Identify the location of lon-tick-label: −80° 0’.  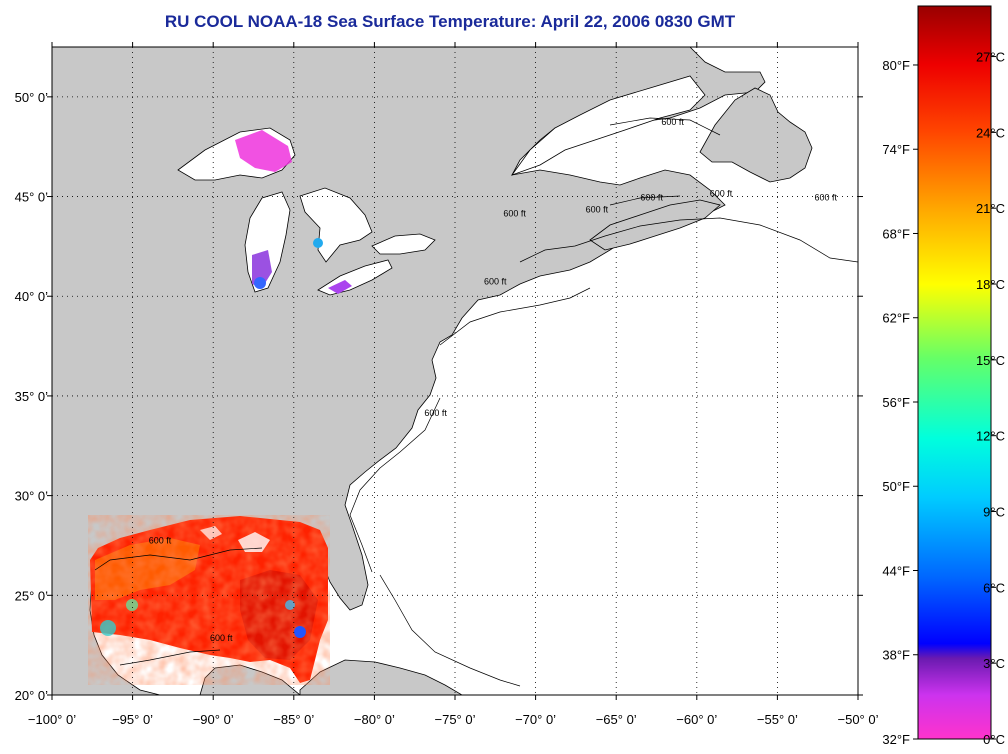
(374, 719).